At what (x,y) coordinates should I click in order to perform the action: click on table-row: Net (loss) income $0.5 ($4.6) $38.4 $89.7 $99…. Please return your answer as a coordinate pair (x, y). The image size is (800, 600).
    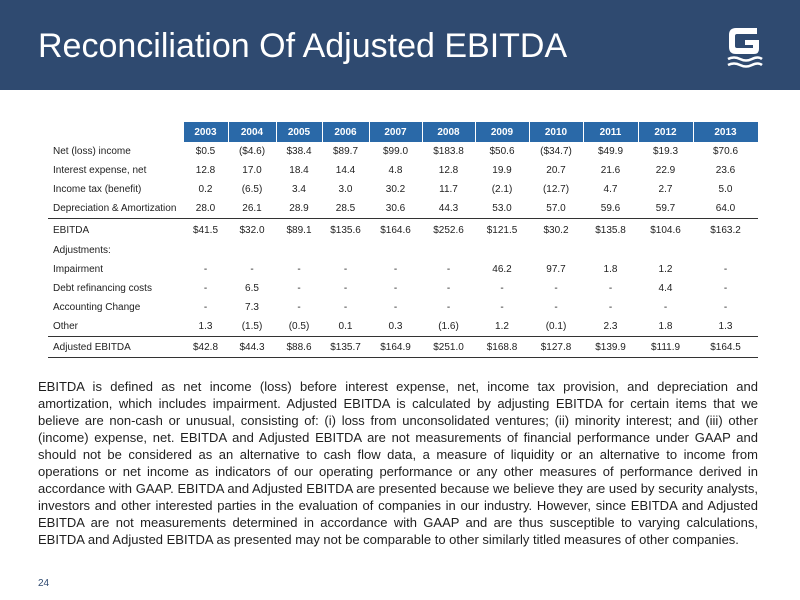
    Looking at the image, I should click on (403, 151).